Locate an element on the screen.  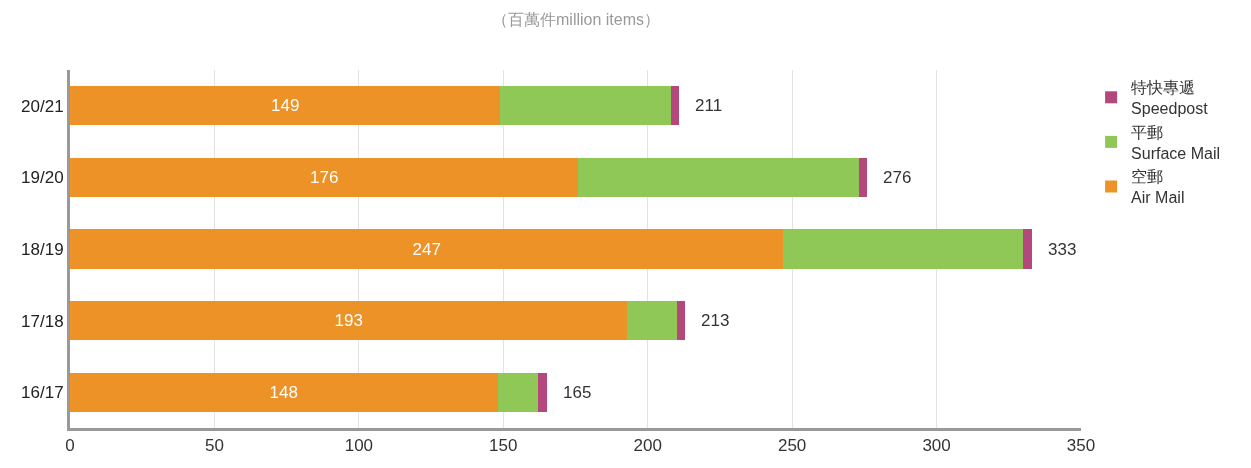
total-label: 211 is located at coordinates (709, 105).